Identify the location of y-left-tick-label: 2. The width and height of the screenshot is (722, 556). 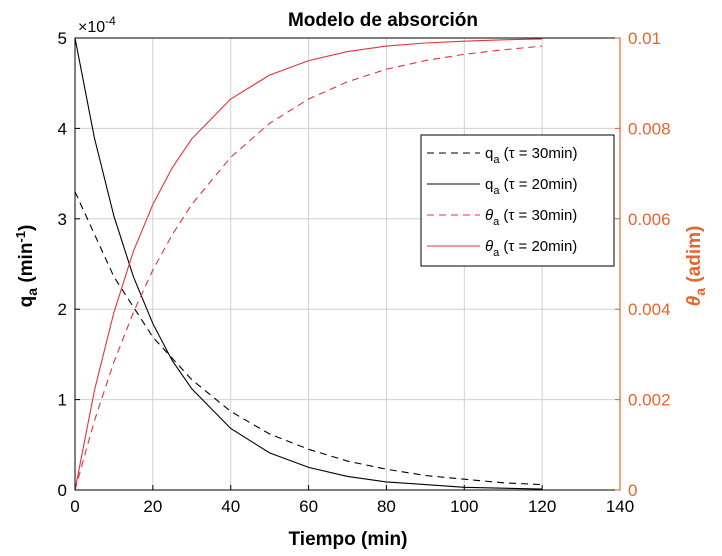
(62, 309).